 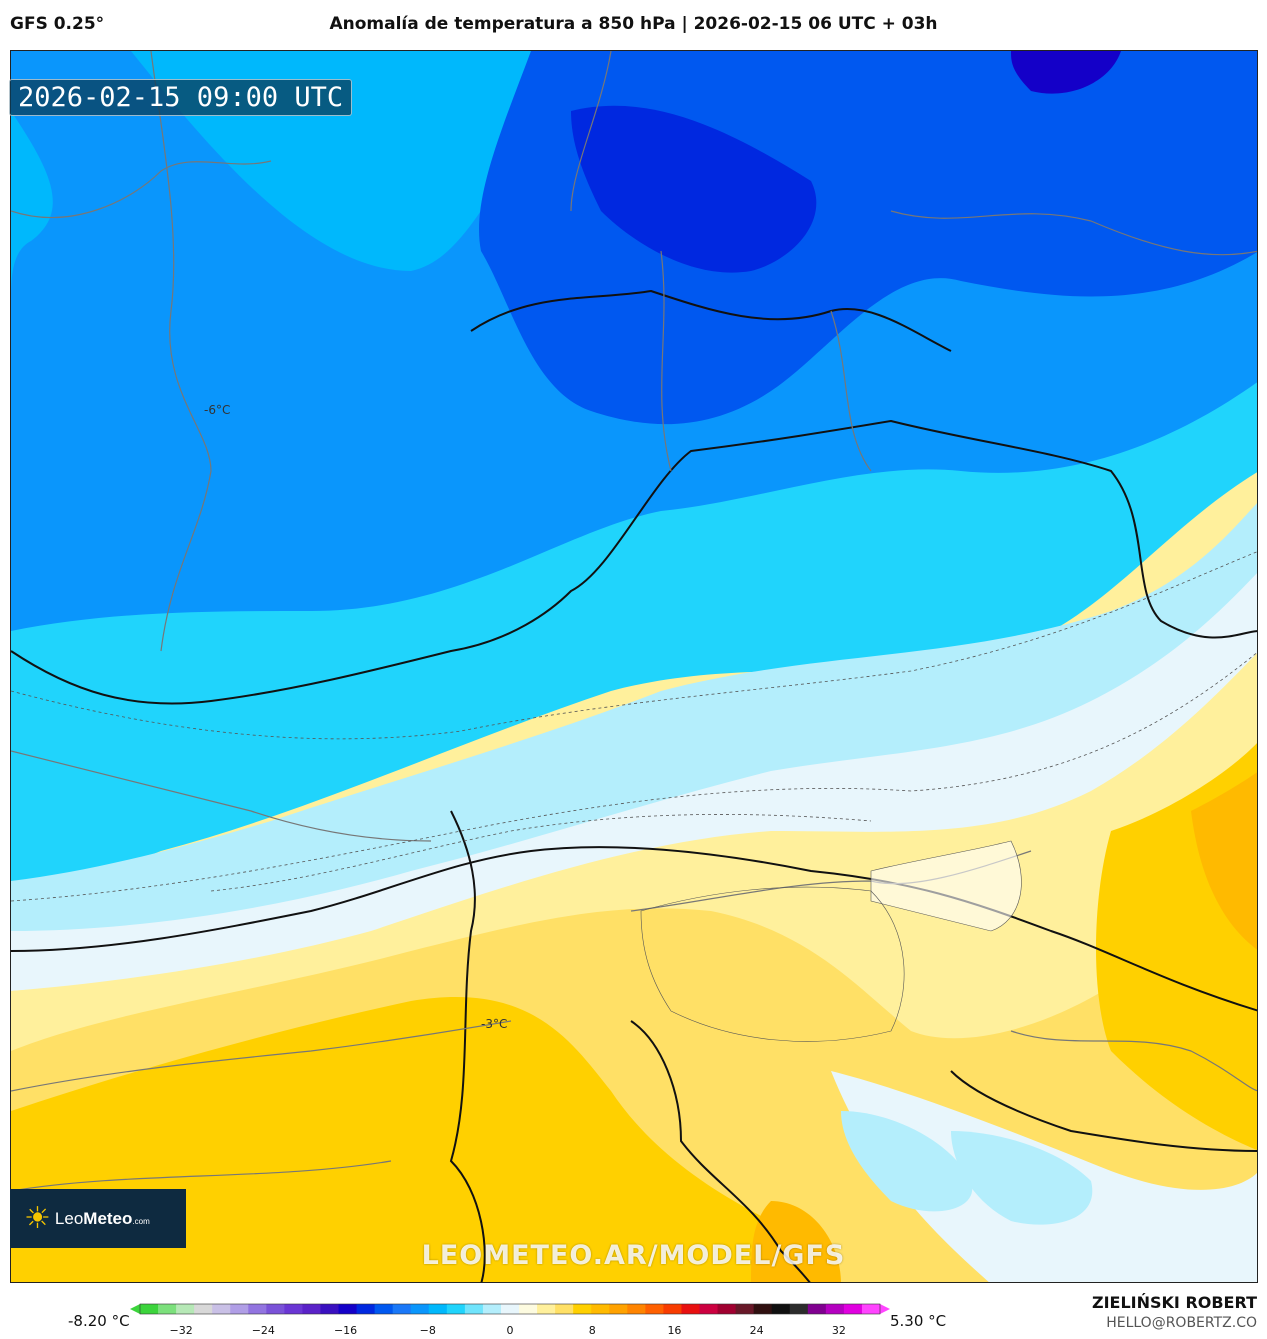 What do you see at coordinates (907, 1161) in the screenshot?
I see `band-cold-pocket` at bounding box center [907, 1161].